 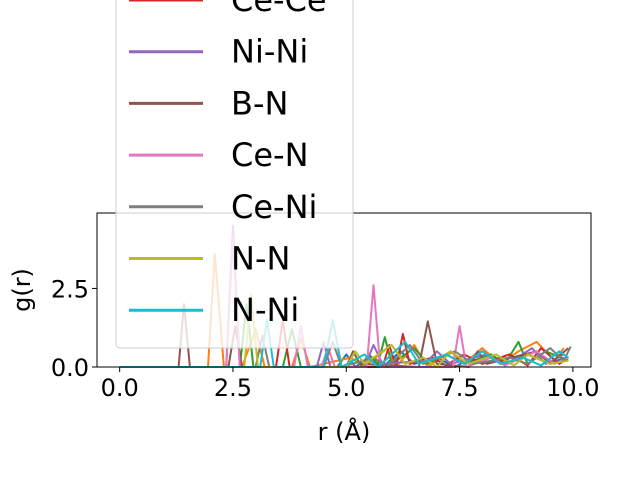 I want to click on x-tick-label: 7.5, so click(x=459, y=388).